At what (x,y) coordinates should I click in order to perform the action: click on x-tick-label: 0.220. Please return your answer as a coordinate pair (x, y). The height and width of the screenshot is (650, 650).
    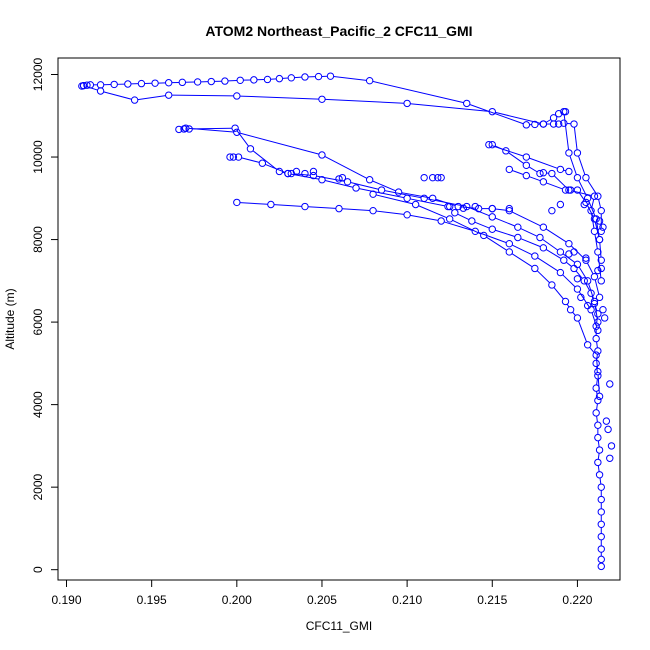
    Looking at the image, I should click on (577, 600).